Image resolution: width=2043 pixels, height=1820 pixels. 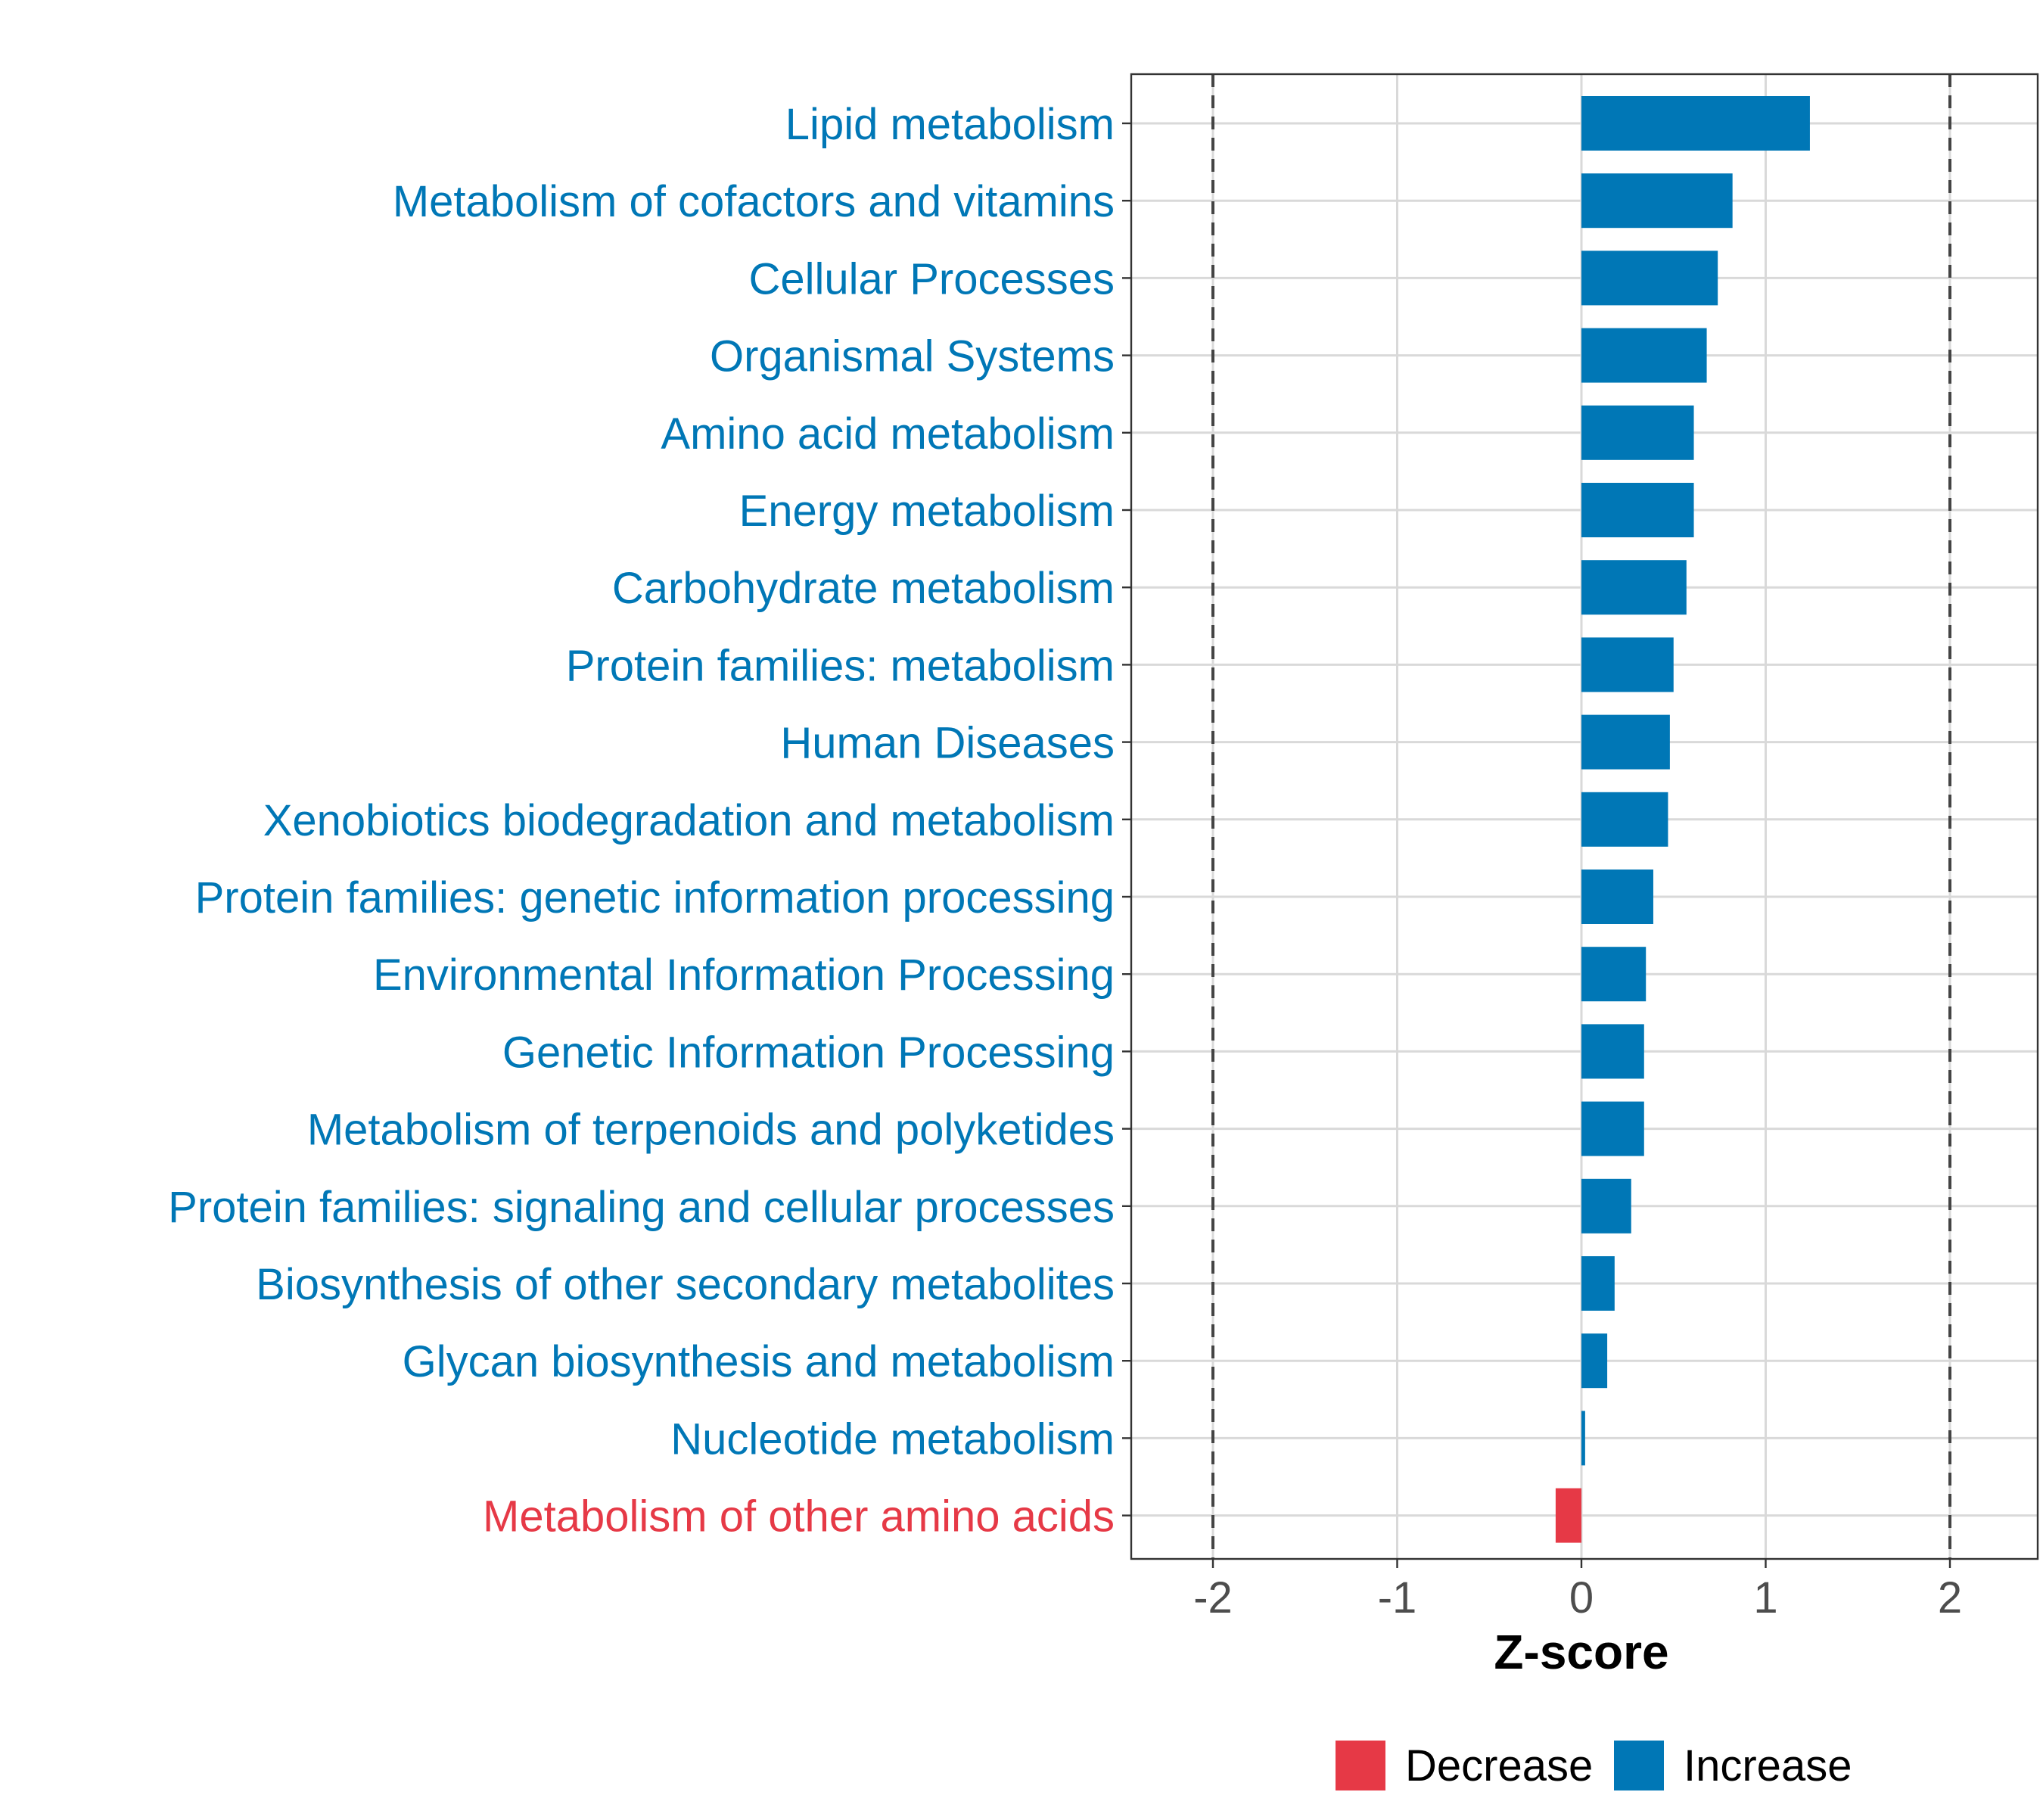 What do you see at coordinates (1594, 1765) in the screenshot?
I see `legend: Decrease Increase` at bounding box center [1594, 1765].